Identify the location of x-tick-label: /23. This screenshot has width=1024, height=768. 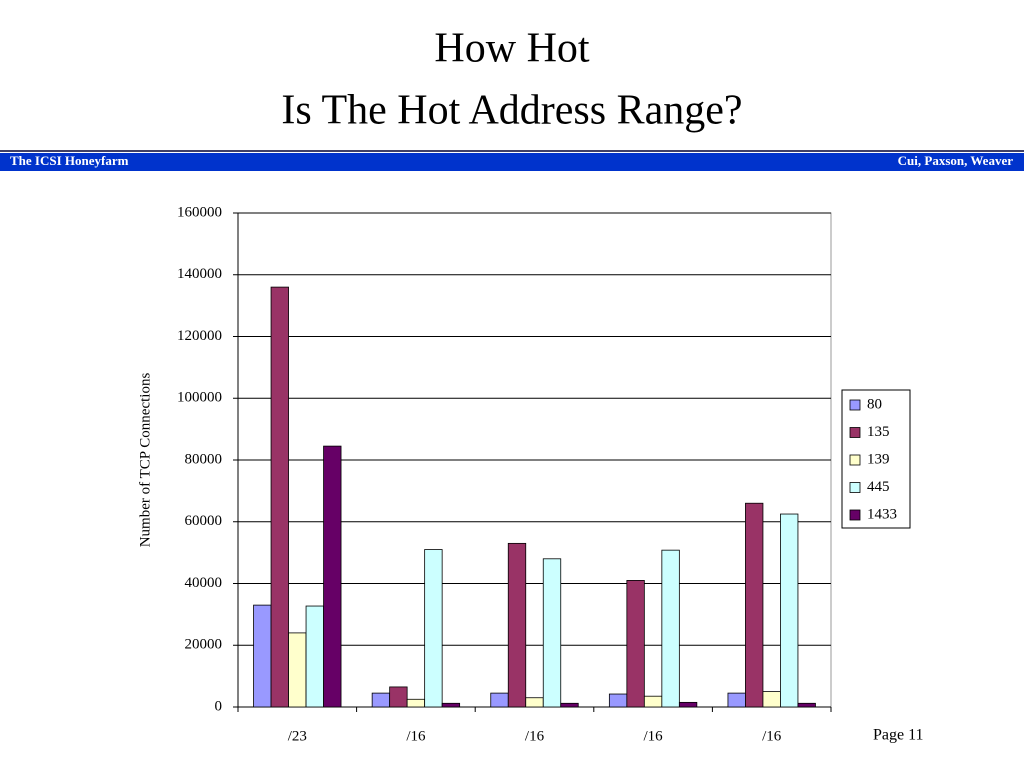
(297, 736).